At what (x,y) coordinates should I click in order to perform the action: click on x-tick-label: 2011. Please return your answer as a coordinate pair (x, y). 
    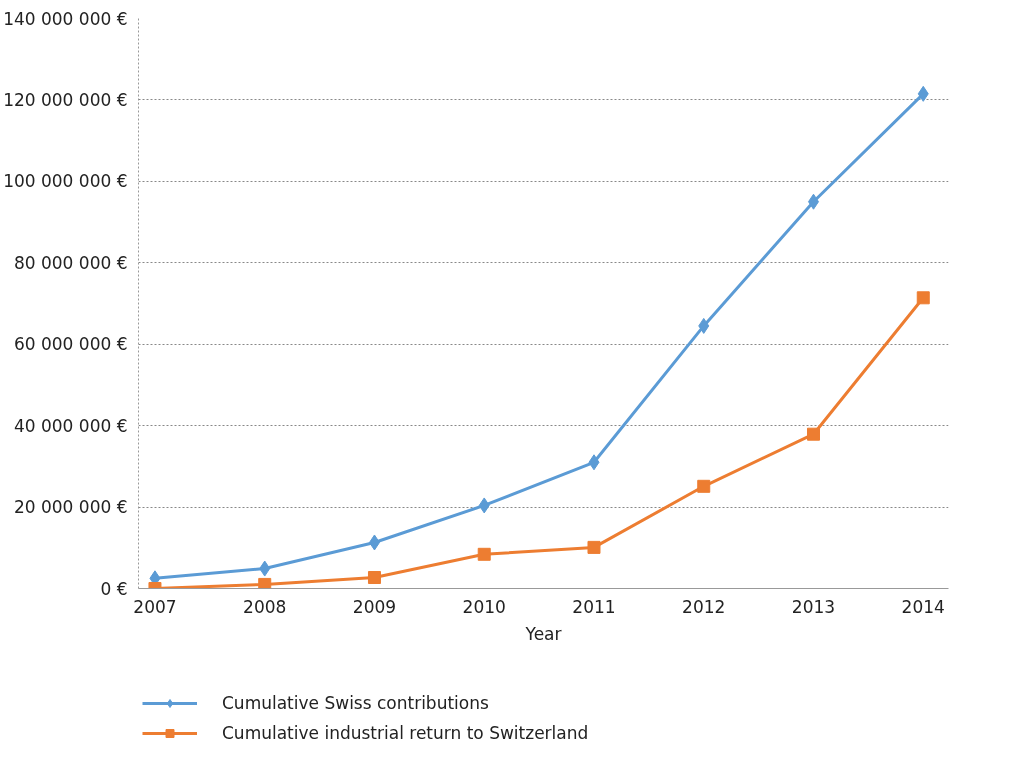
    Looking at the image, I should click on (594, 606).